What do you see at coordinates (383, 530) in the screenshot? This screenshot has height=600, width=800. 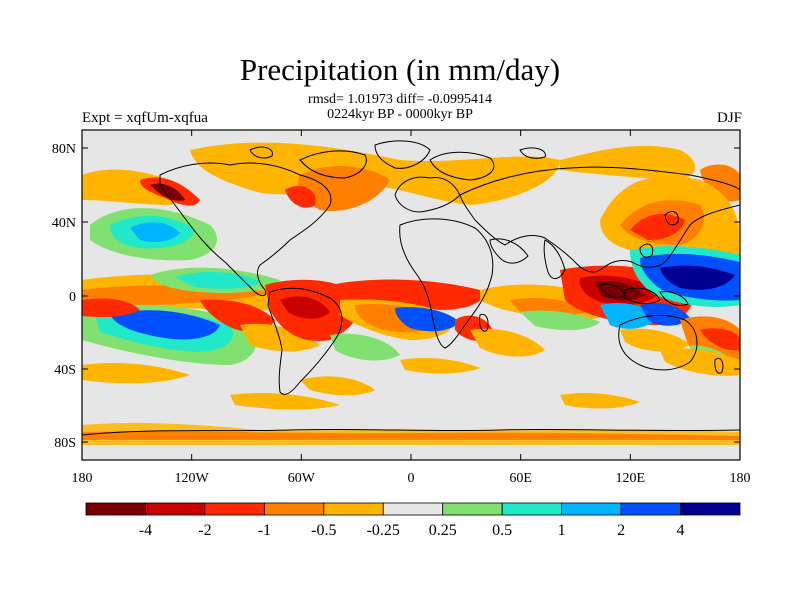 I see `colorbar-label: -0.25` at bounding box center [383, 530].